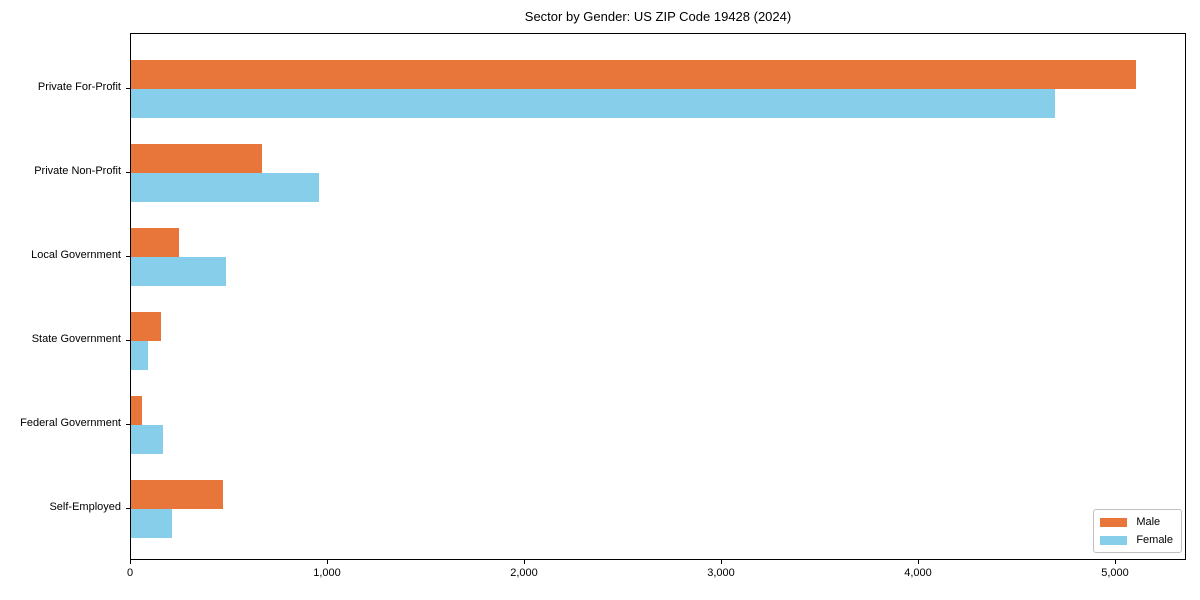  Describe the element at coordinates (633, 74) in the screenshot. I see `bar-male-private-for-profit` at that location.